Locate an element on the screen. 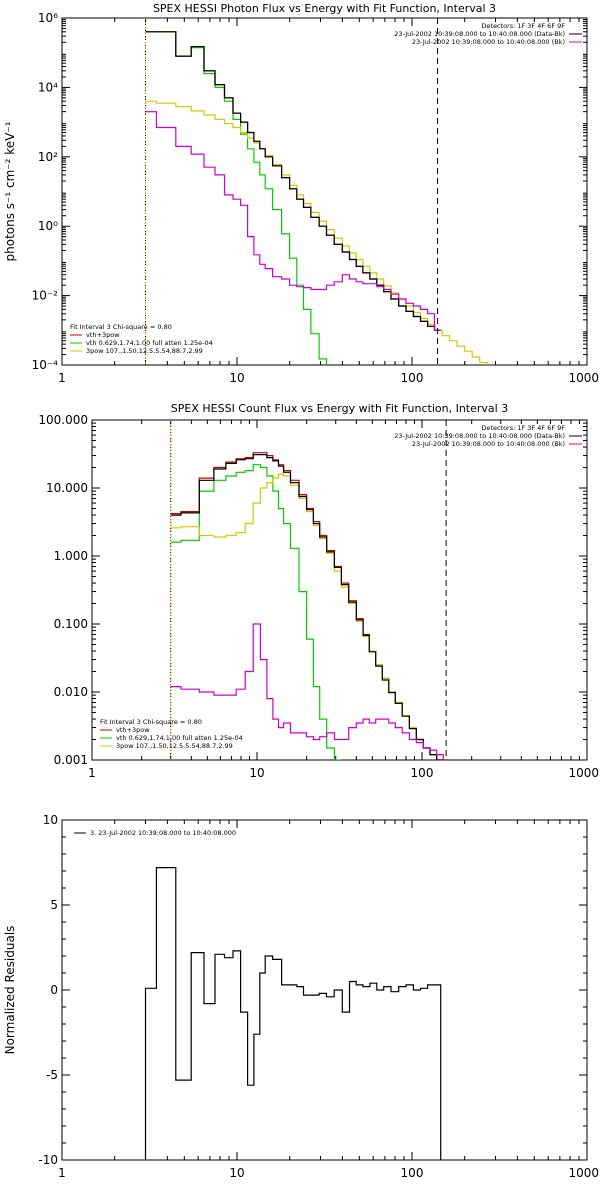 This screenshot has height=1204, width=600. y-axis-label: photons s⁻¹ cm⁻² keV⁻¹ is located at coordinates (10, 191).